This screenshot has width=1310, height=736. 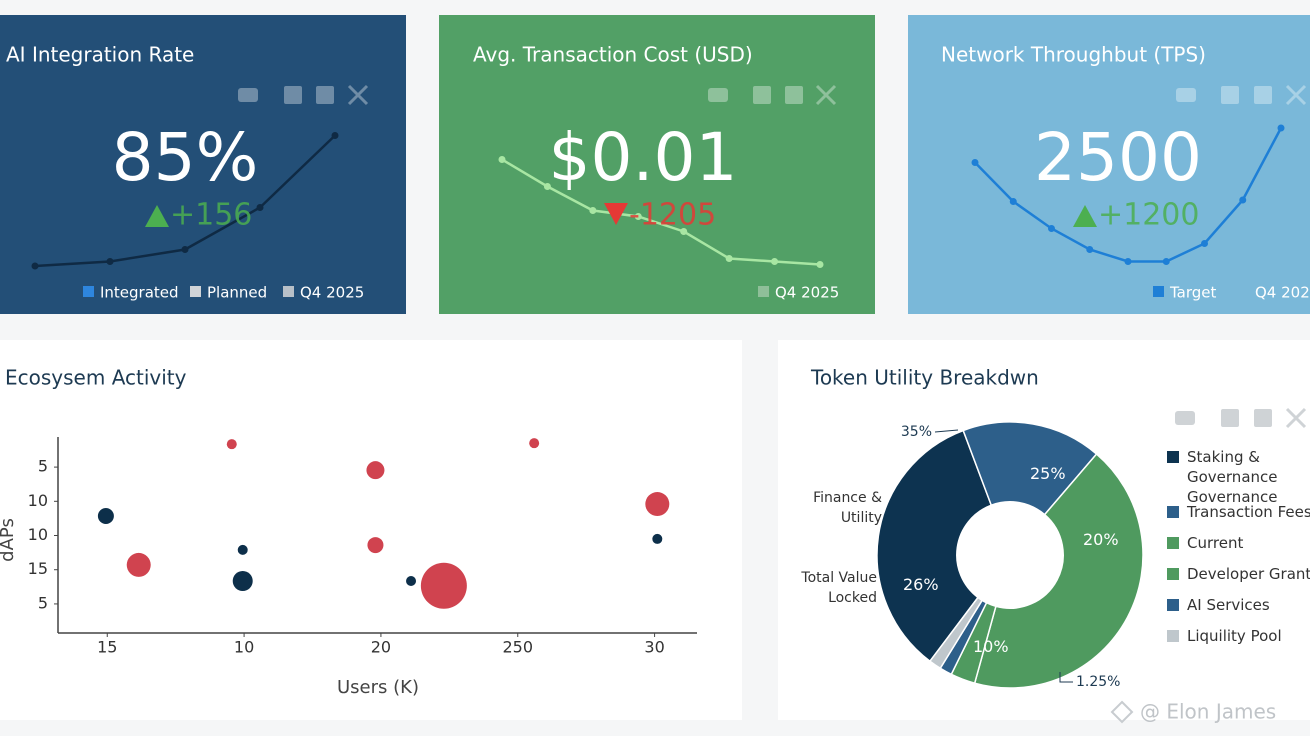 I want to click on legend-label: Target, so click(x=1193, y=293).